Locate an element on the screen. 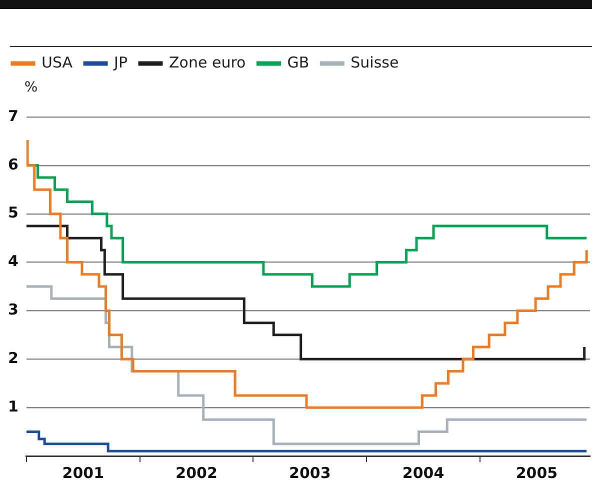 The width and height of the screenshot is (592, 486). y-tick-label: 5 is located at coordinates (13, 213).